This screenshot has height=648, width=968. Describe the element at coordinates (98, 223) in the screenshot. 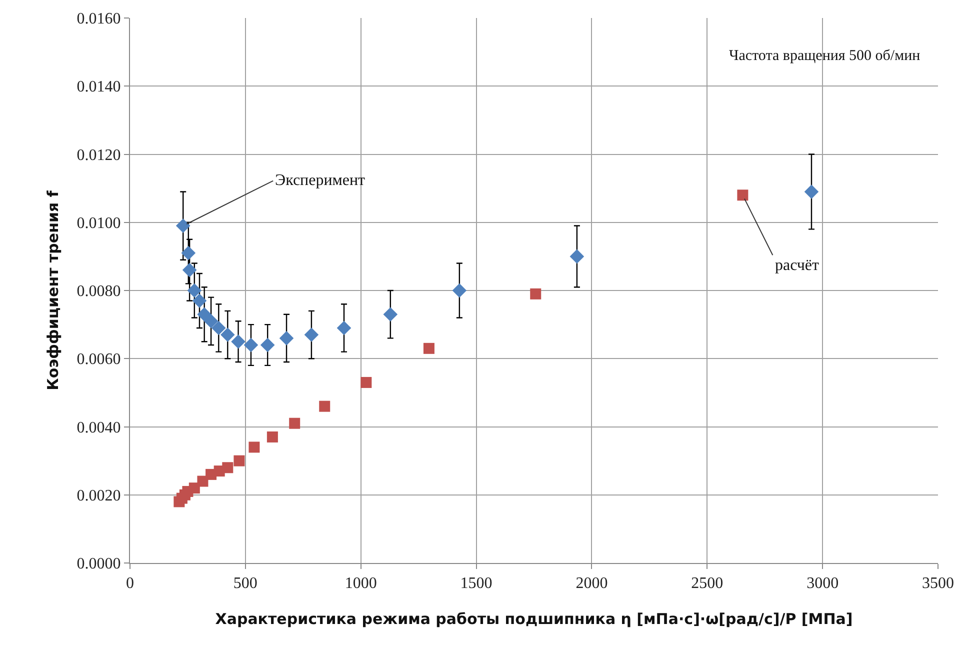

I see `y-tick-label: 0.0100` at that location.